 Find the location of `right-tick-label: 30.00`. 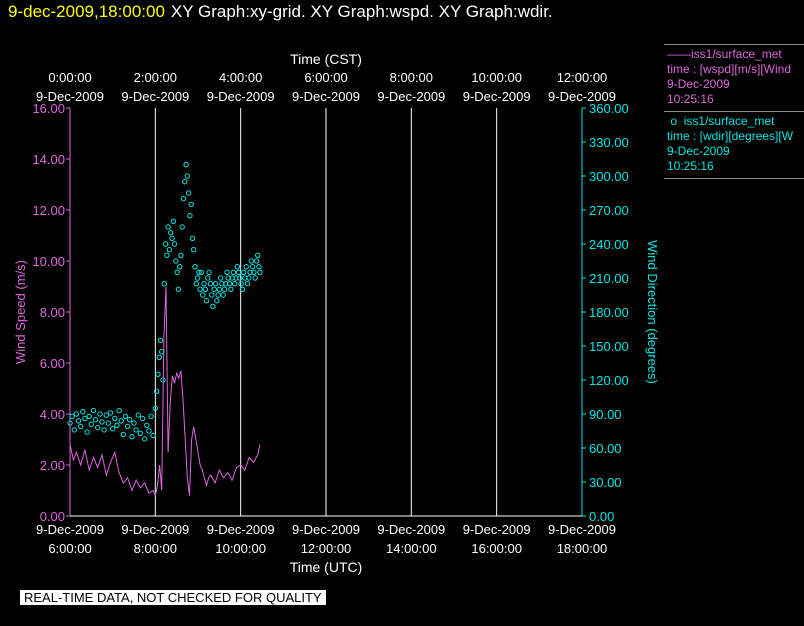

right-tick-label: 30.00 is located at coordinates (605, 482).